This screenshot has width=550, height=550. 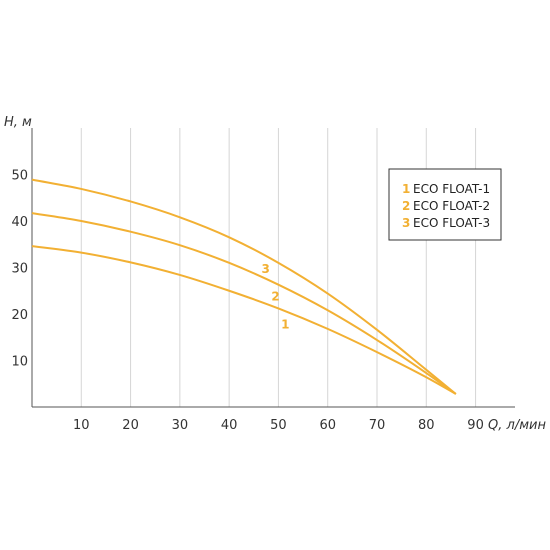 I want to click on y-tick-label: 50, so click(x=19, y=176).